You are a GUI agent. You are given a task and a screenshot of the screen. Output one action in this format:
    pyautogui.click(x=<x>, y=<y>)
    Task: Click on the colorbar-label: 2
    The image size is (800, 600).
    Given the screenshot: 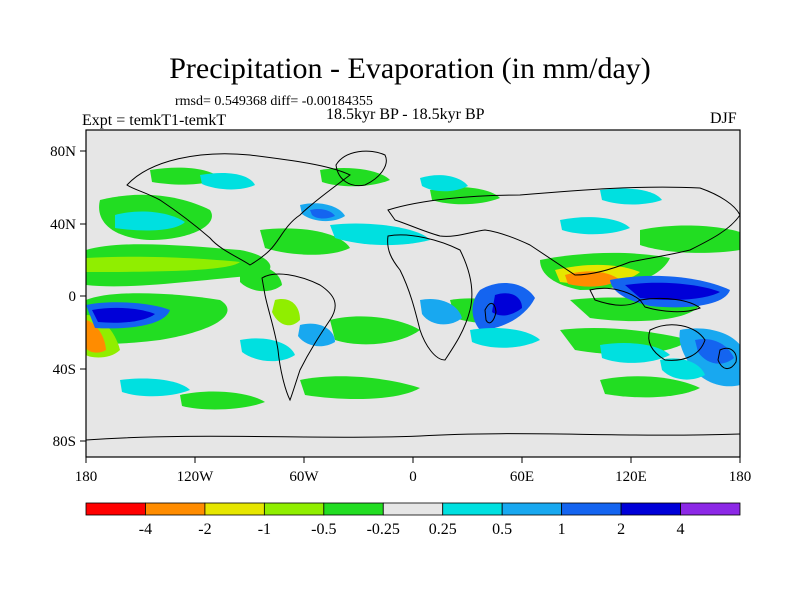 What is the action you would take?
    pyautogui.click(x=621, y=529)
    